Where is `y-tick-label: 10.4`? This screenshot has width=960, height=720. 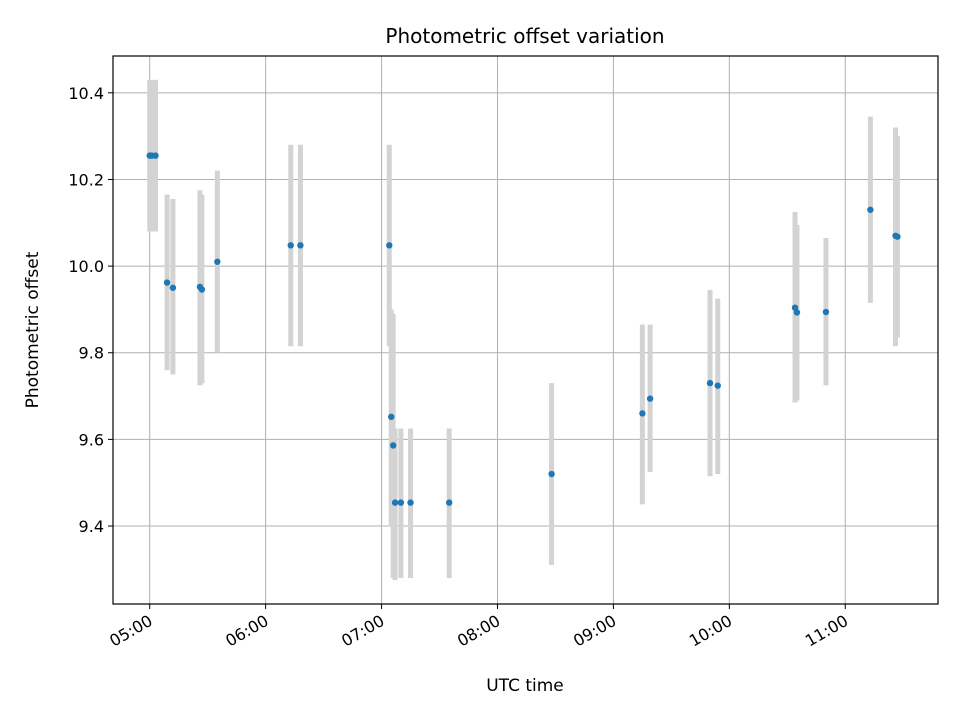 y-tick-label: 10.4 is located at coordinates (86, 93).